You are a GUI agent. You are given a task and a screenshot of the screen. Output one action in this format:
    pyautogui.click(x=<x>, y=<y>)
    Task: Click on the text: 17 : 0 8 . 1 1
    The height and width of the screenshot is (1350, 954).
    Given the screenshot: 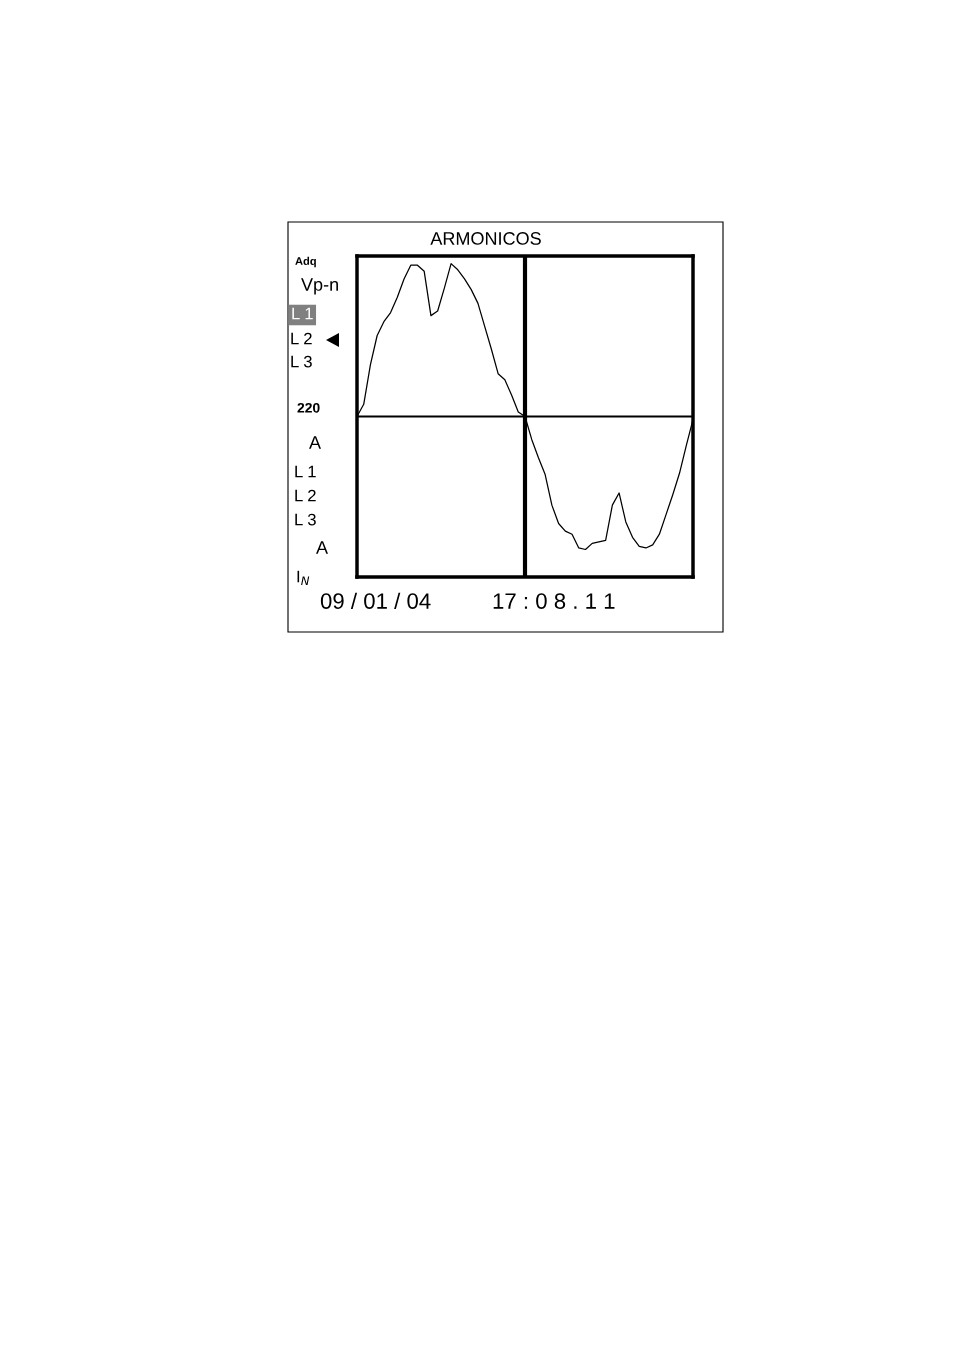 What is the action you would take?
    pyautogui.click(x=554, y=601)
    